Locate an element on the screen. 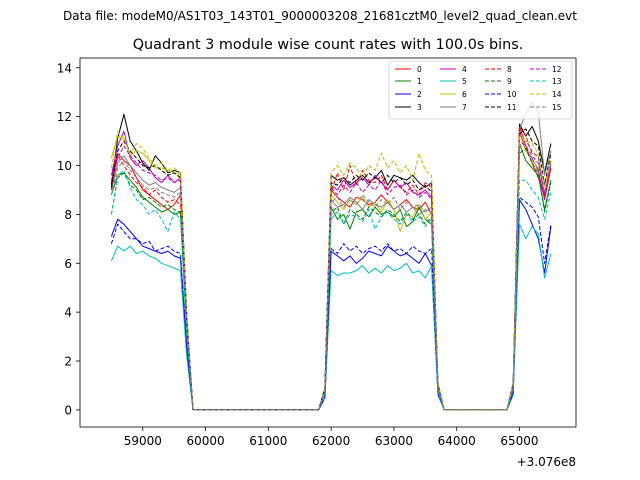 Image resolution: width=640 pixels, height=480 pixels. x-tick-label: 59000 is located at coordinates (143, 441).